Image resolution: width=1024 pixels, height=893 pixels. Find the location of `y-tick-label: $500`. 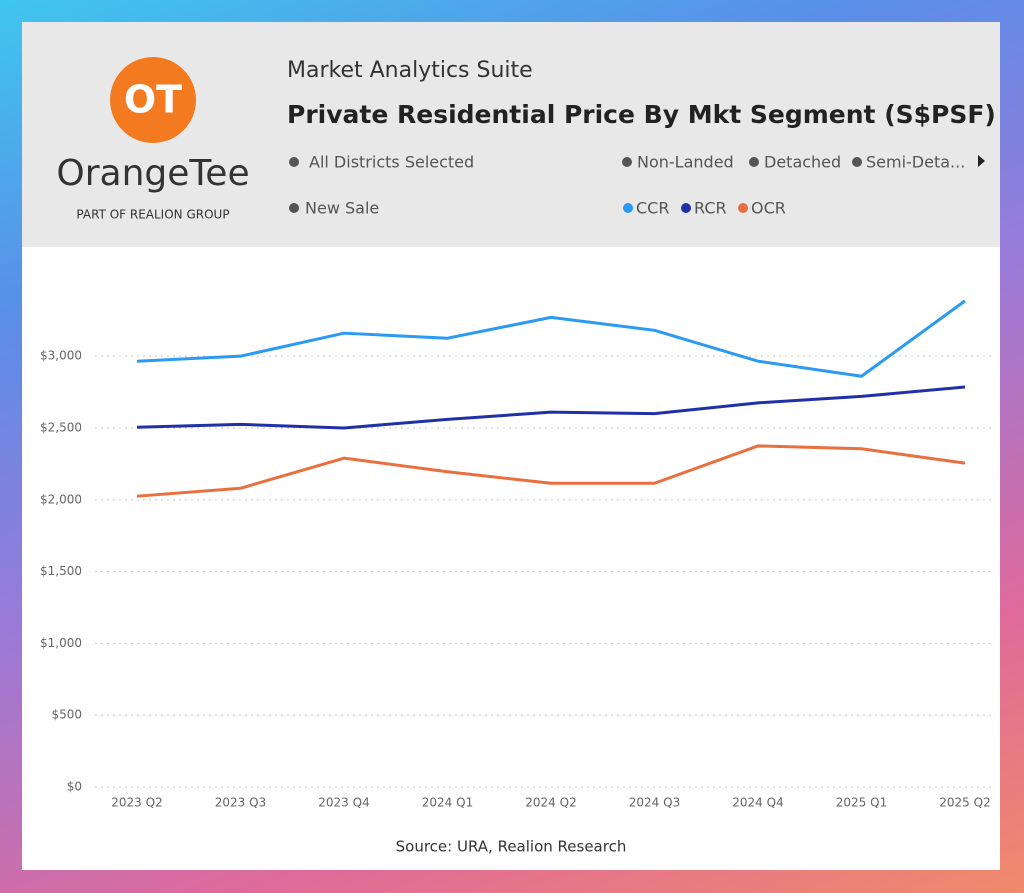

y-tick-label: $500 is located at coordinates (66, 715).